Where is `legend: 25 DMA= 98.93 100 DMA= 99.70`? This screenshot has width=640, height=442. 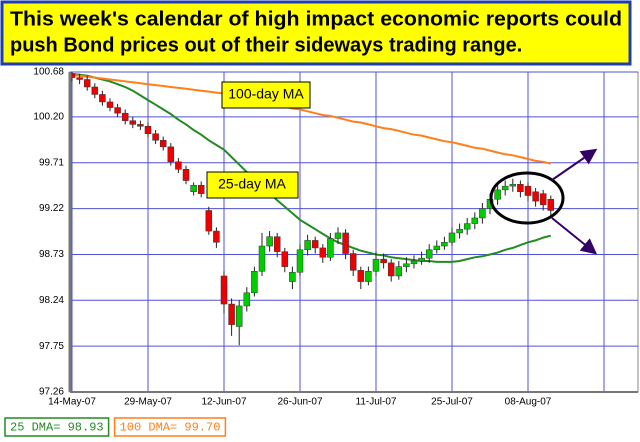 legend: 25 DMA= 98.93 100 DMA= 99.70 is located at coordinates (115, 427).